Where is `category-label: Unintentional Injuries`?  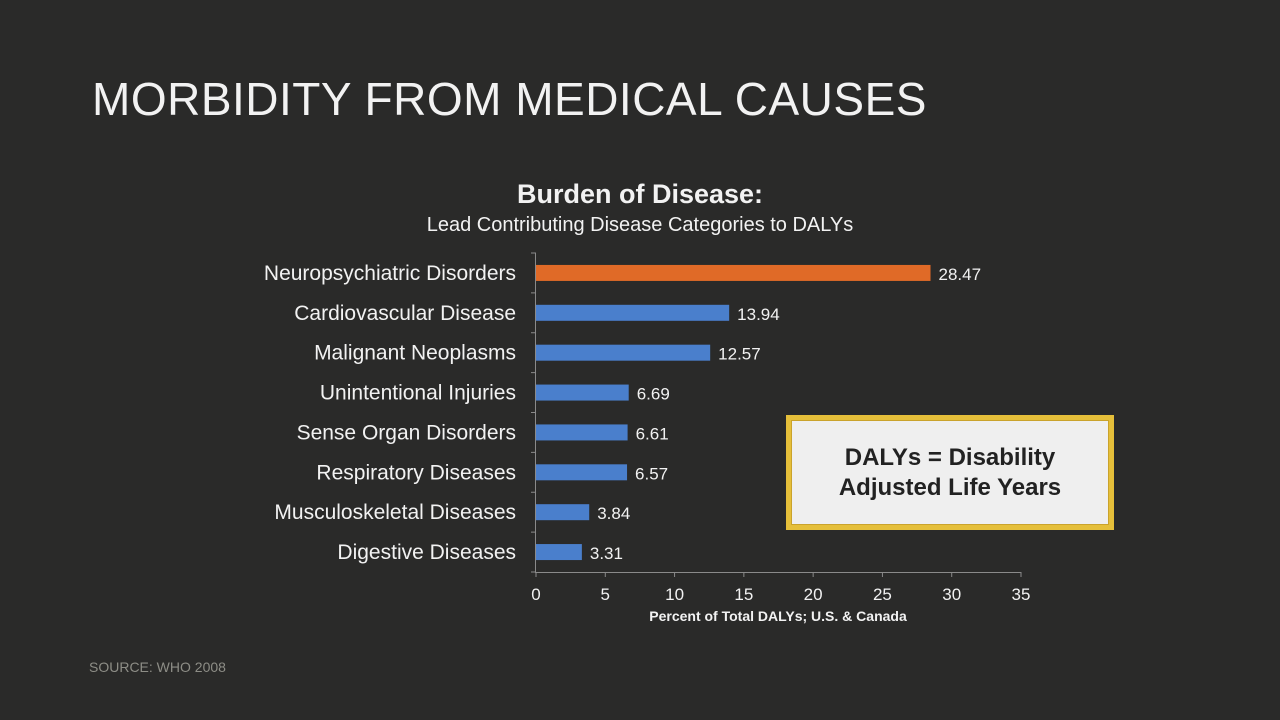 category-label: Unintentional Injuries is located at coordinates (418, 393).